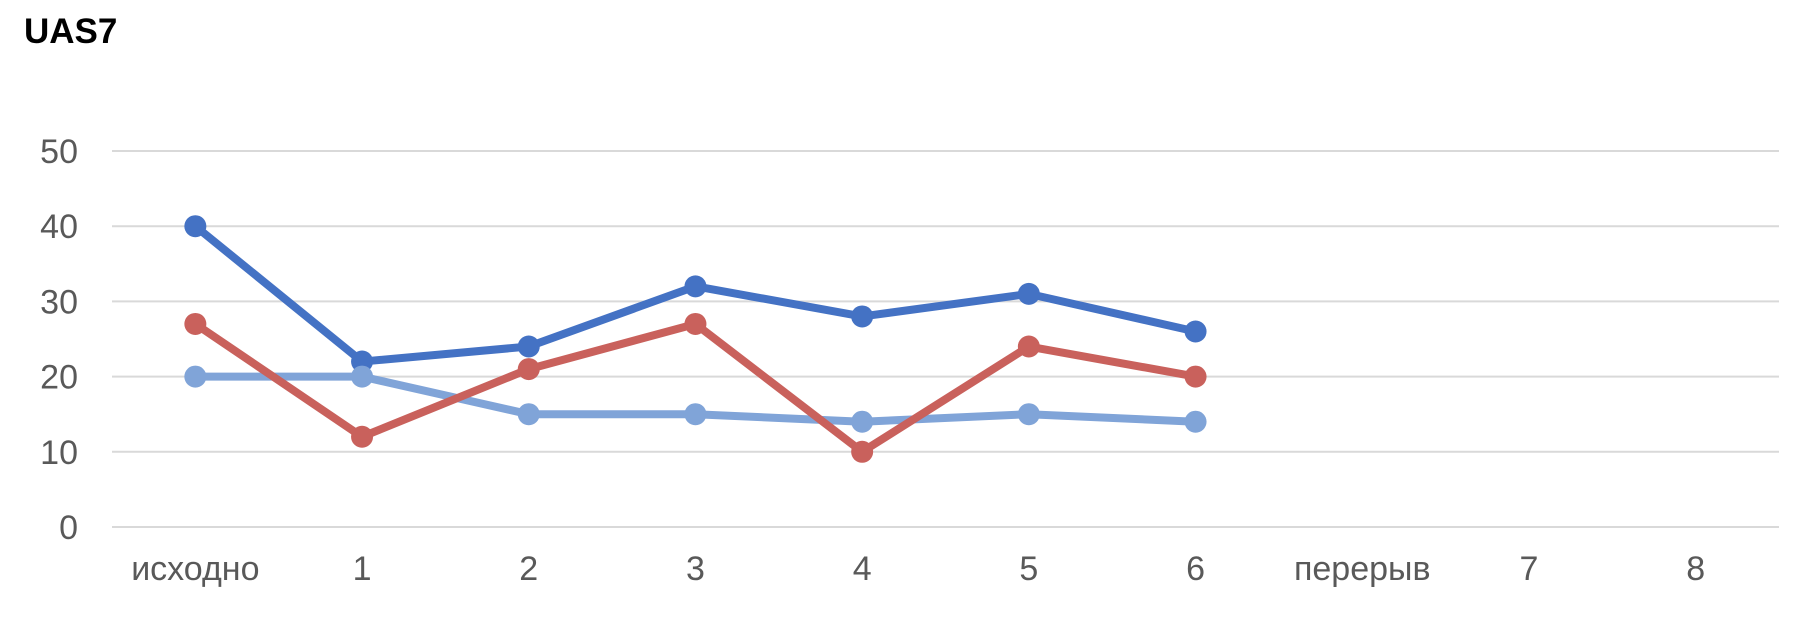  What do you see at coordinates (59, 378) in the screenshot?
I see `y-axis-tick-label: 20` at bounding box center [59, 378].